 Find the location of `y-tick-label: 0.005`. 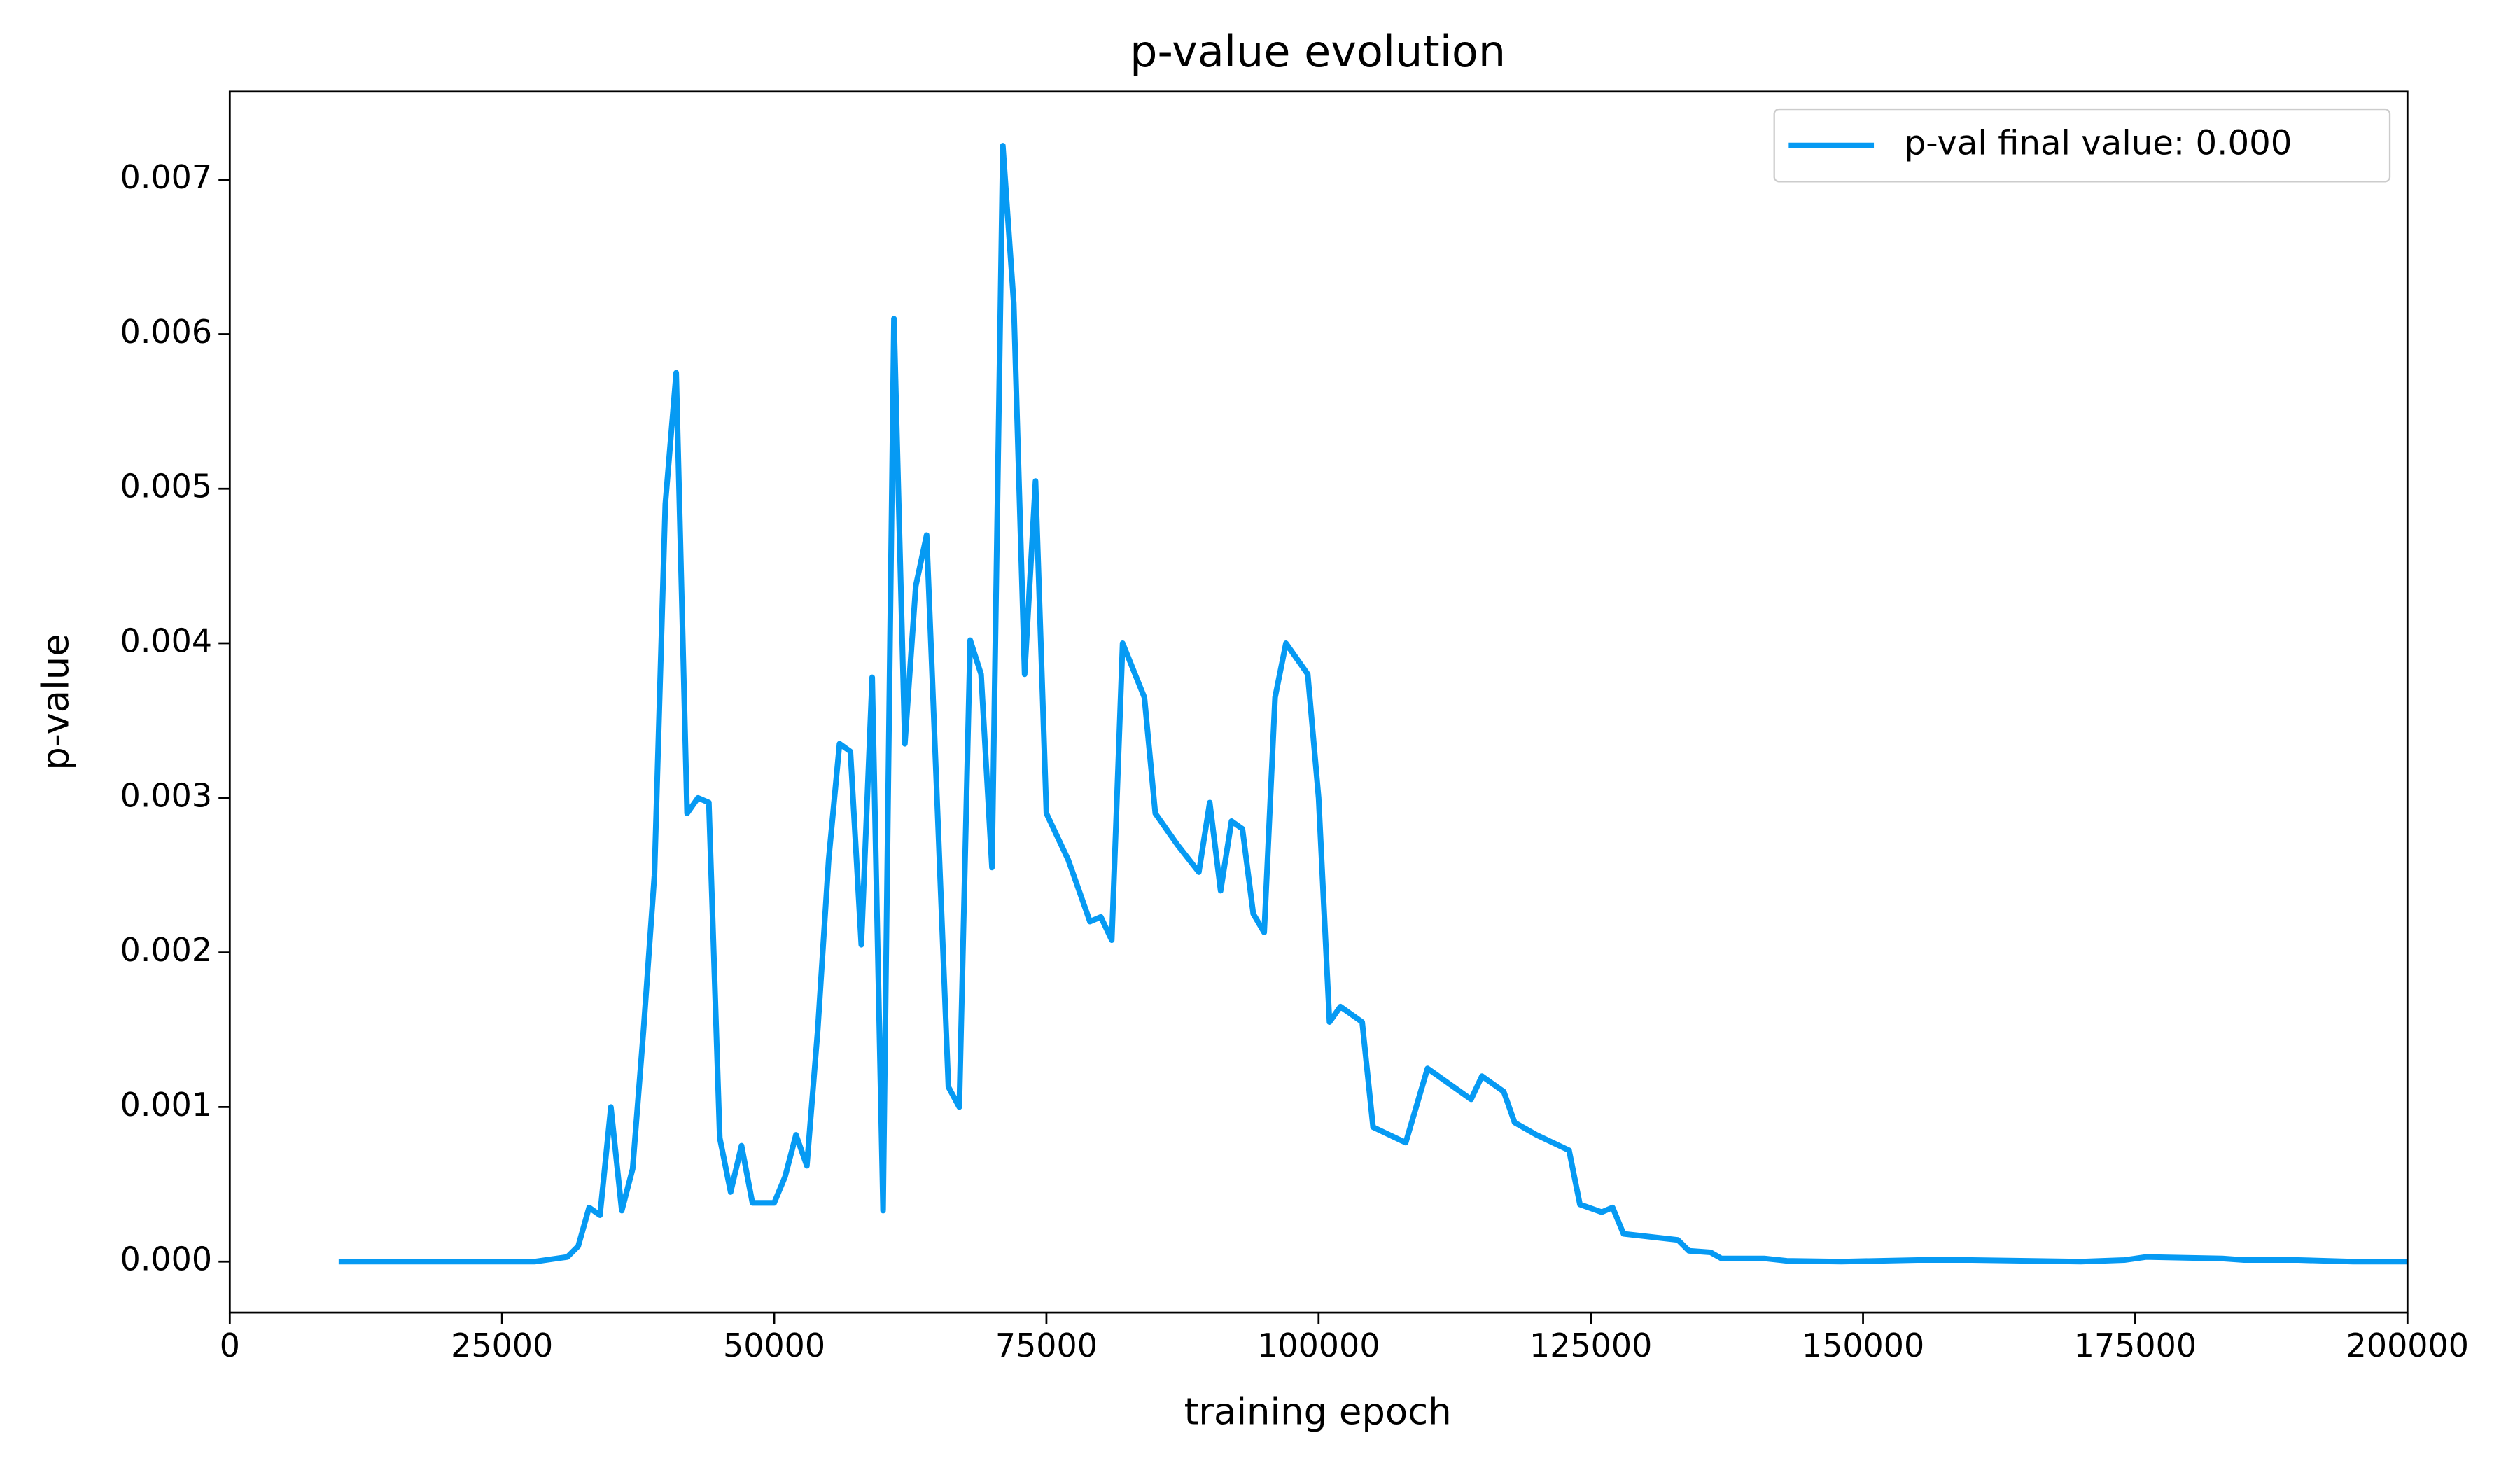

y-tick-label: 0.005 is located at coordinates (166, 486).